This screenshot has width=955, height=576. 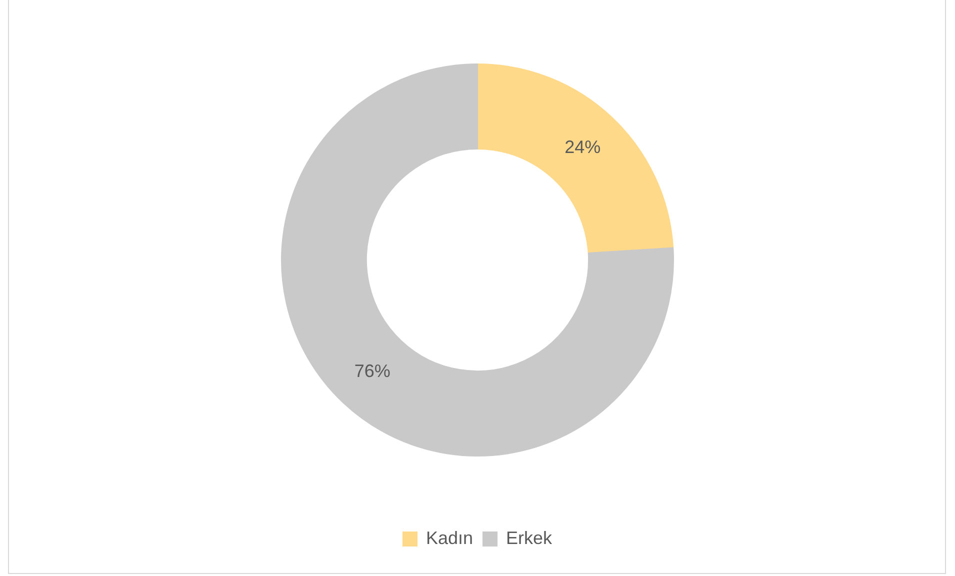 What do you see at coordinates (450, 538) in the screenshot?
I see `legend-label: Kadın` at bounding box center [450, 538].